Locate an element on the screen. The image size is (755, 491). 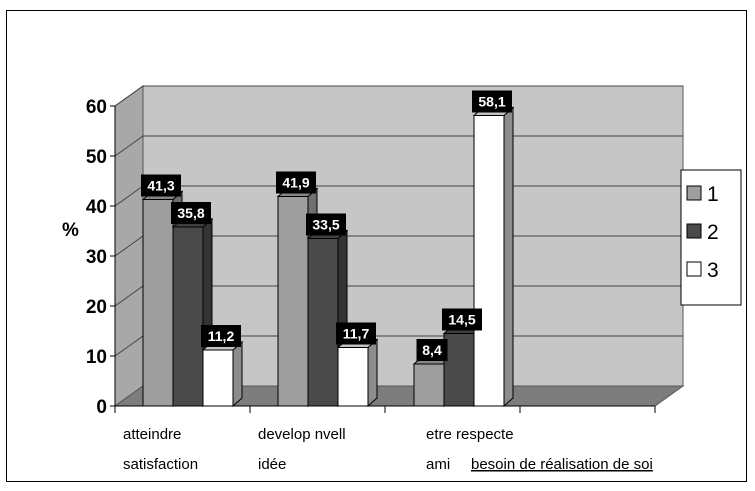
legend-item-3: 3 is located at coordinates (702, 270).